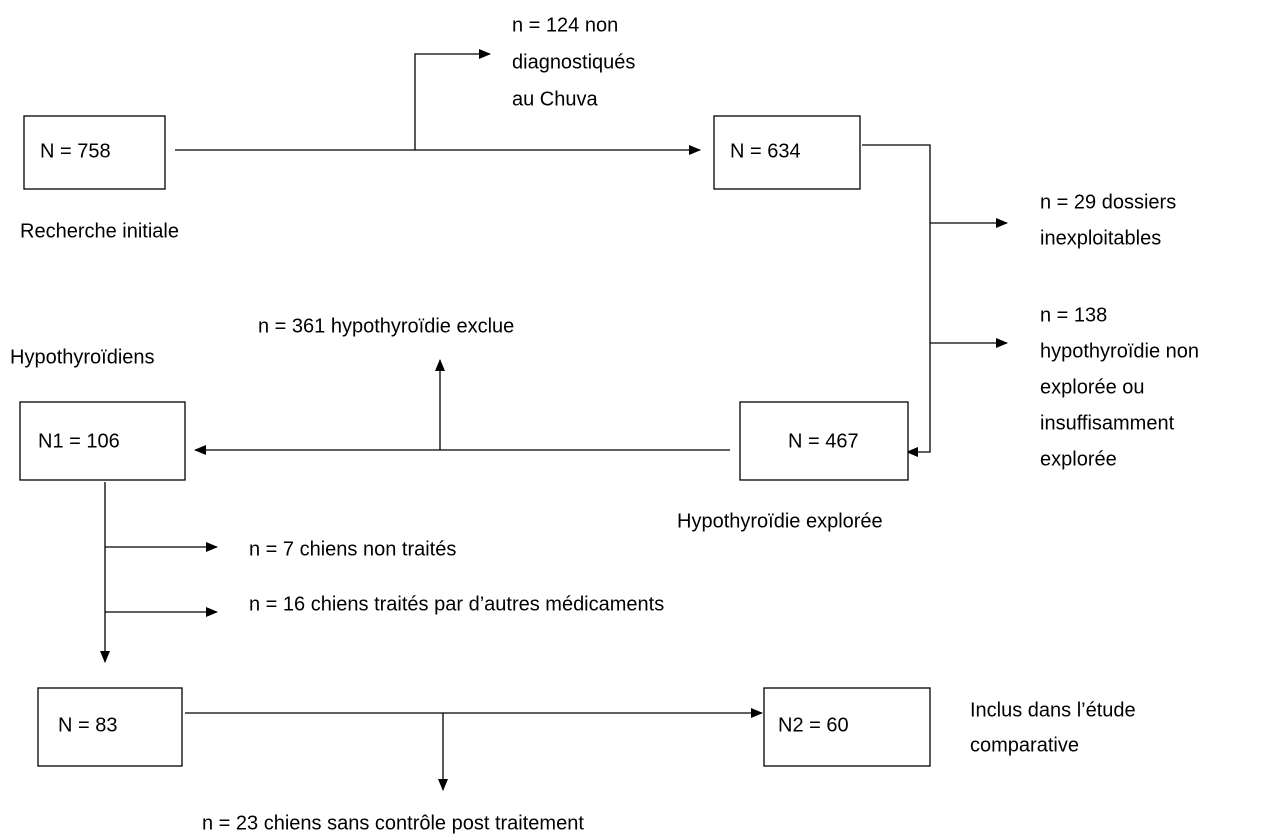 This screenshot has height=837, width=1261. Describe the element at coordinates (1119, 351) in the screenshot. I see `exclusion-label: hypothyroïdie non` at that location.